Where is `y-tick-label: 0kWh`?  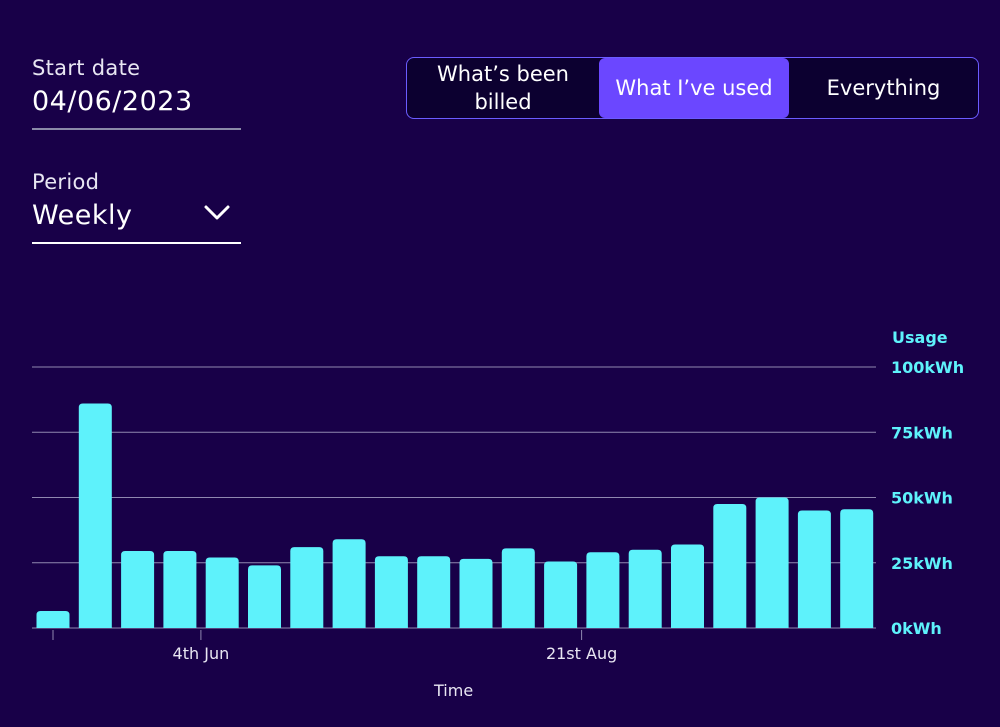
y-tick-label: 0kWh is located at coordinates (916, 628).